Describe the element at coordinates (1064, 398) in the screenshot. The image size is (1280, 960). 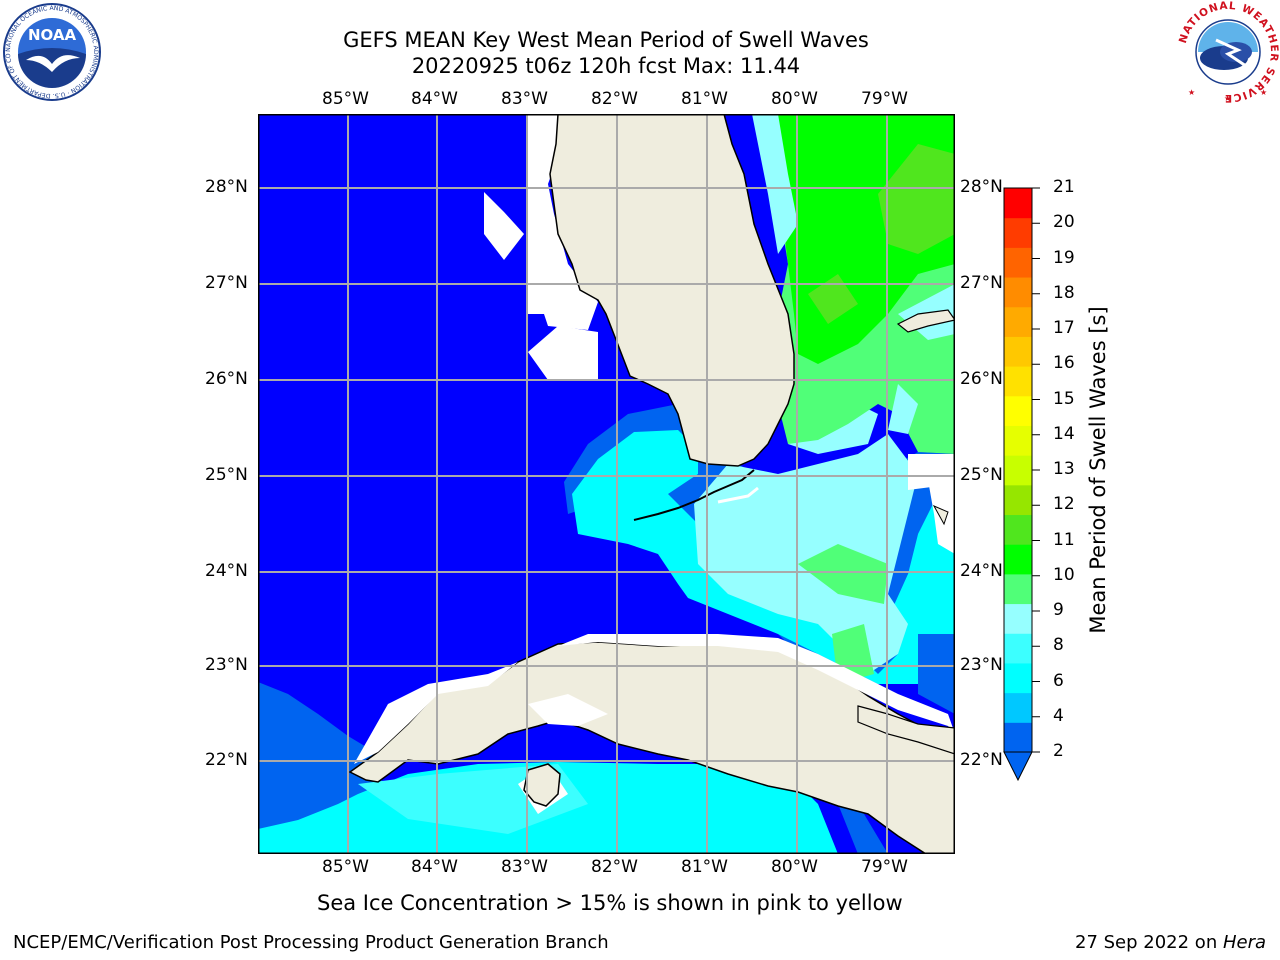
I see `colorbar-tick-label: 15` at that location.